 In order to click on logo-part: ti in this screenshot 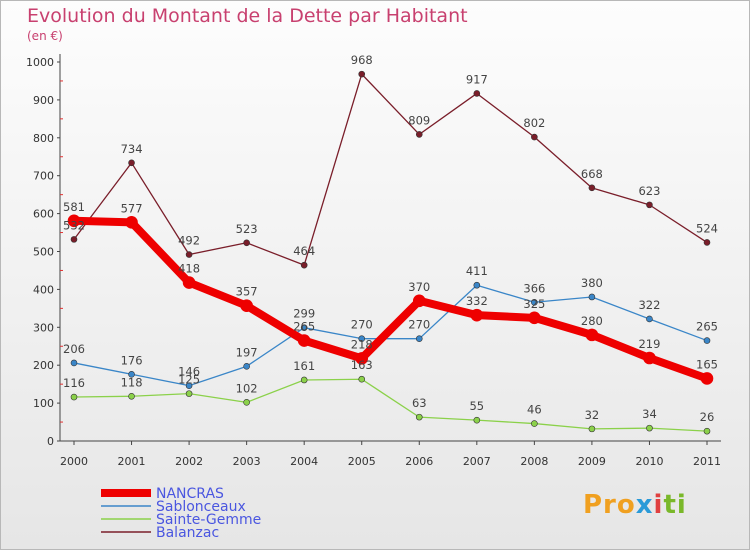, I will do `click(675, 505)`.